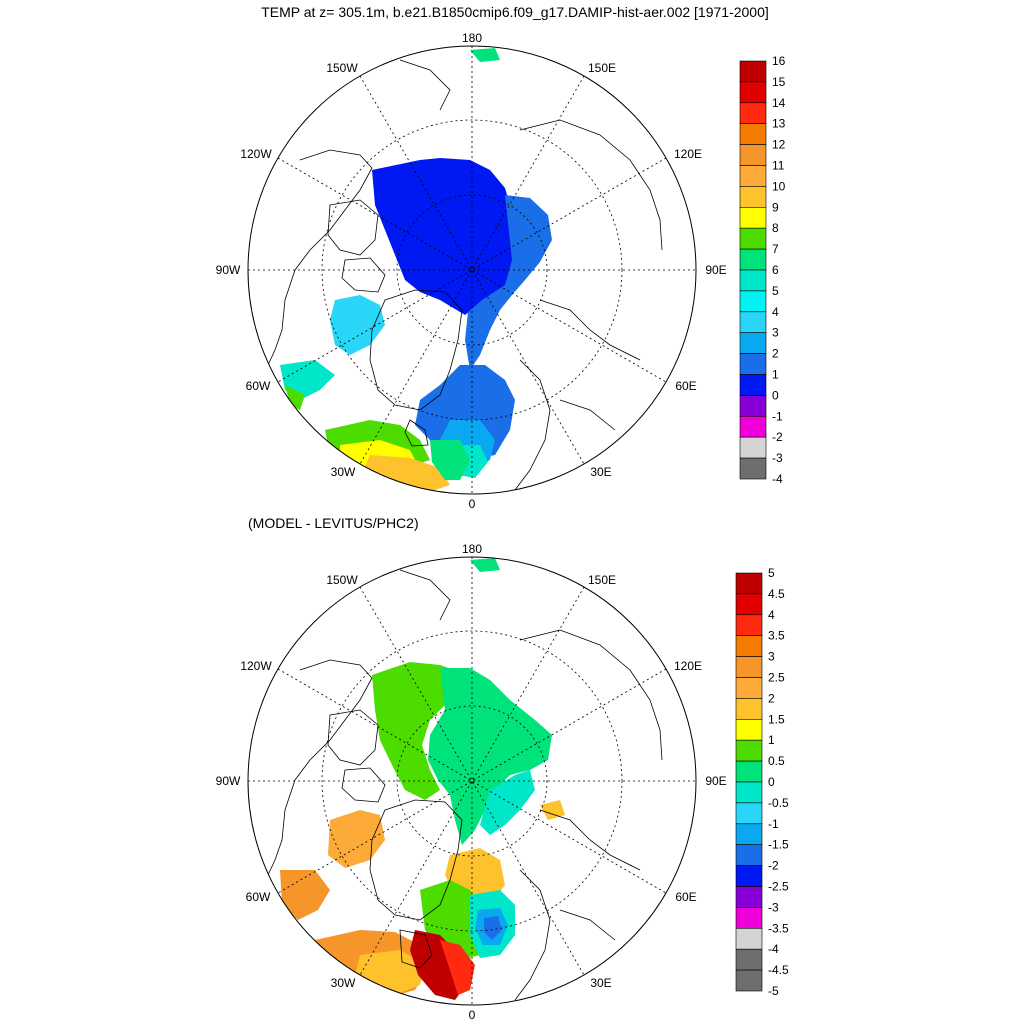  Describe the element at coordinates (715, 781) in the screenshot. I see `panel-2-lon-label-90e: 90E` at that location.